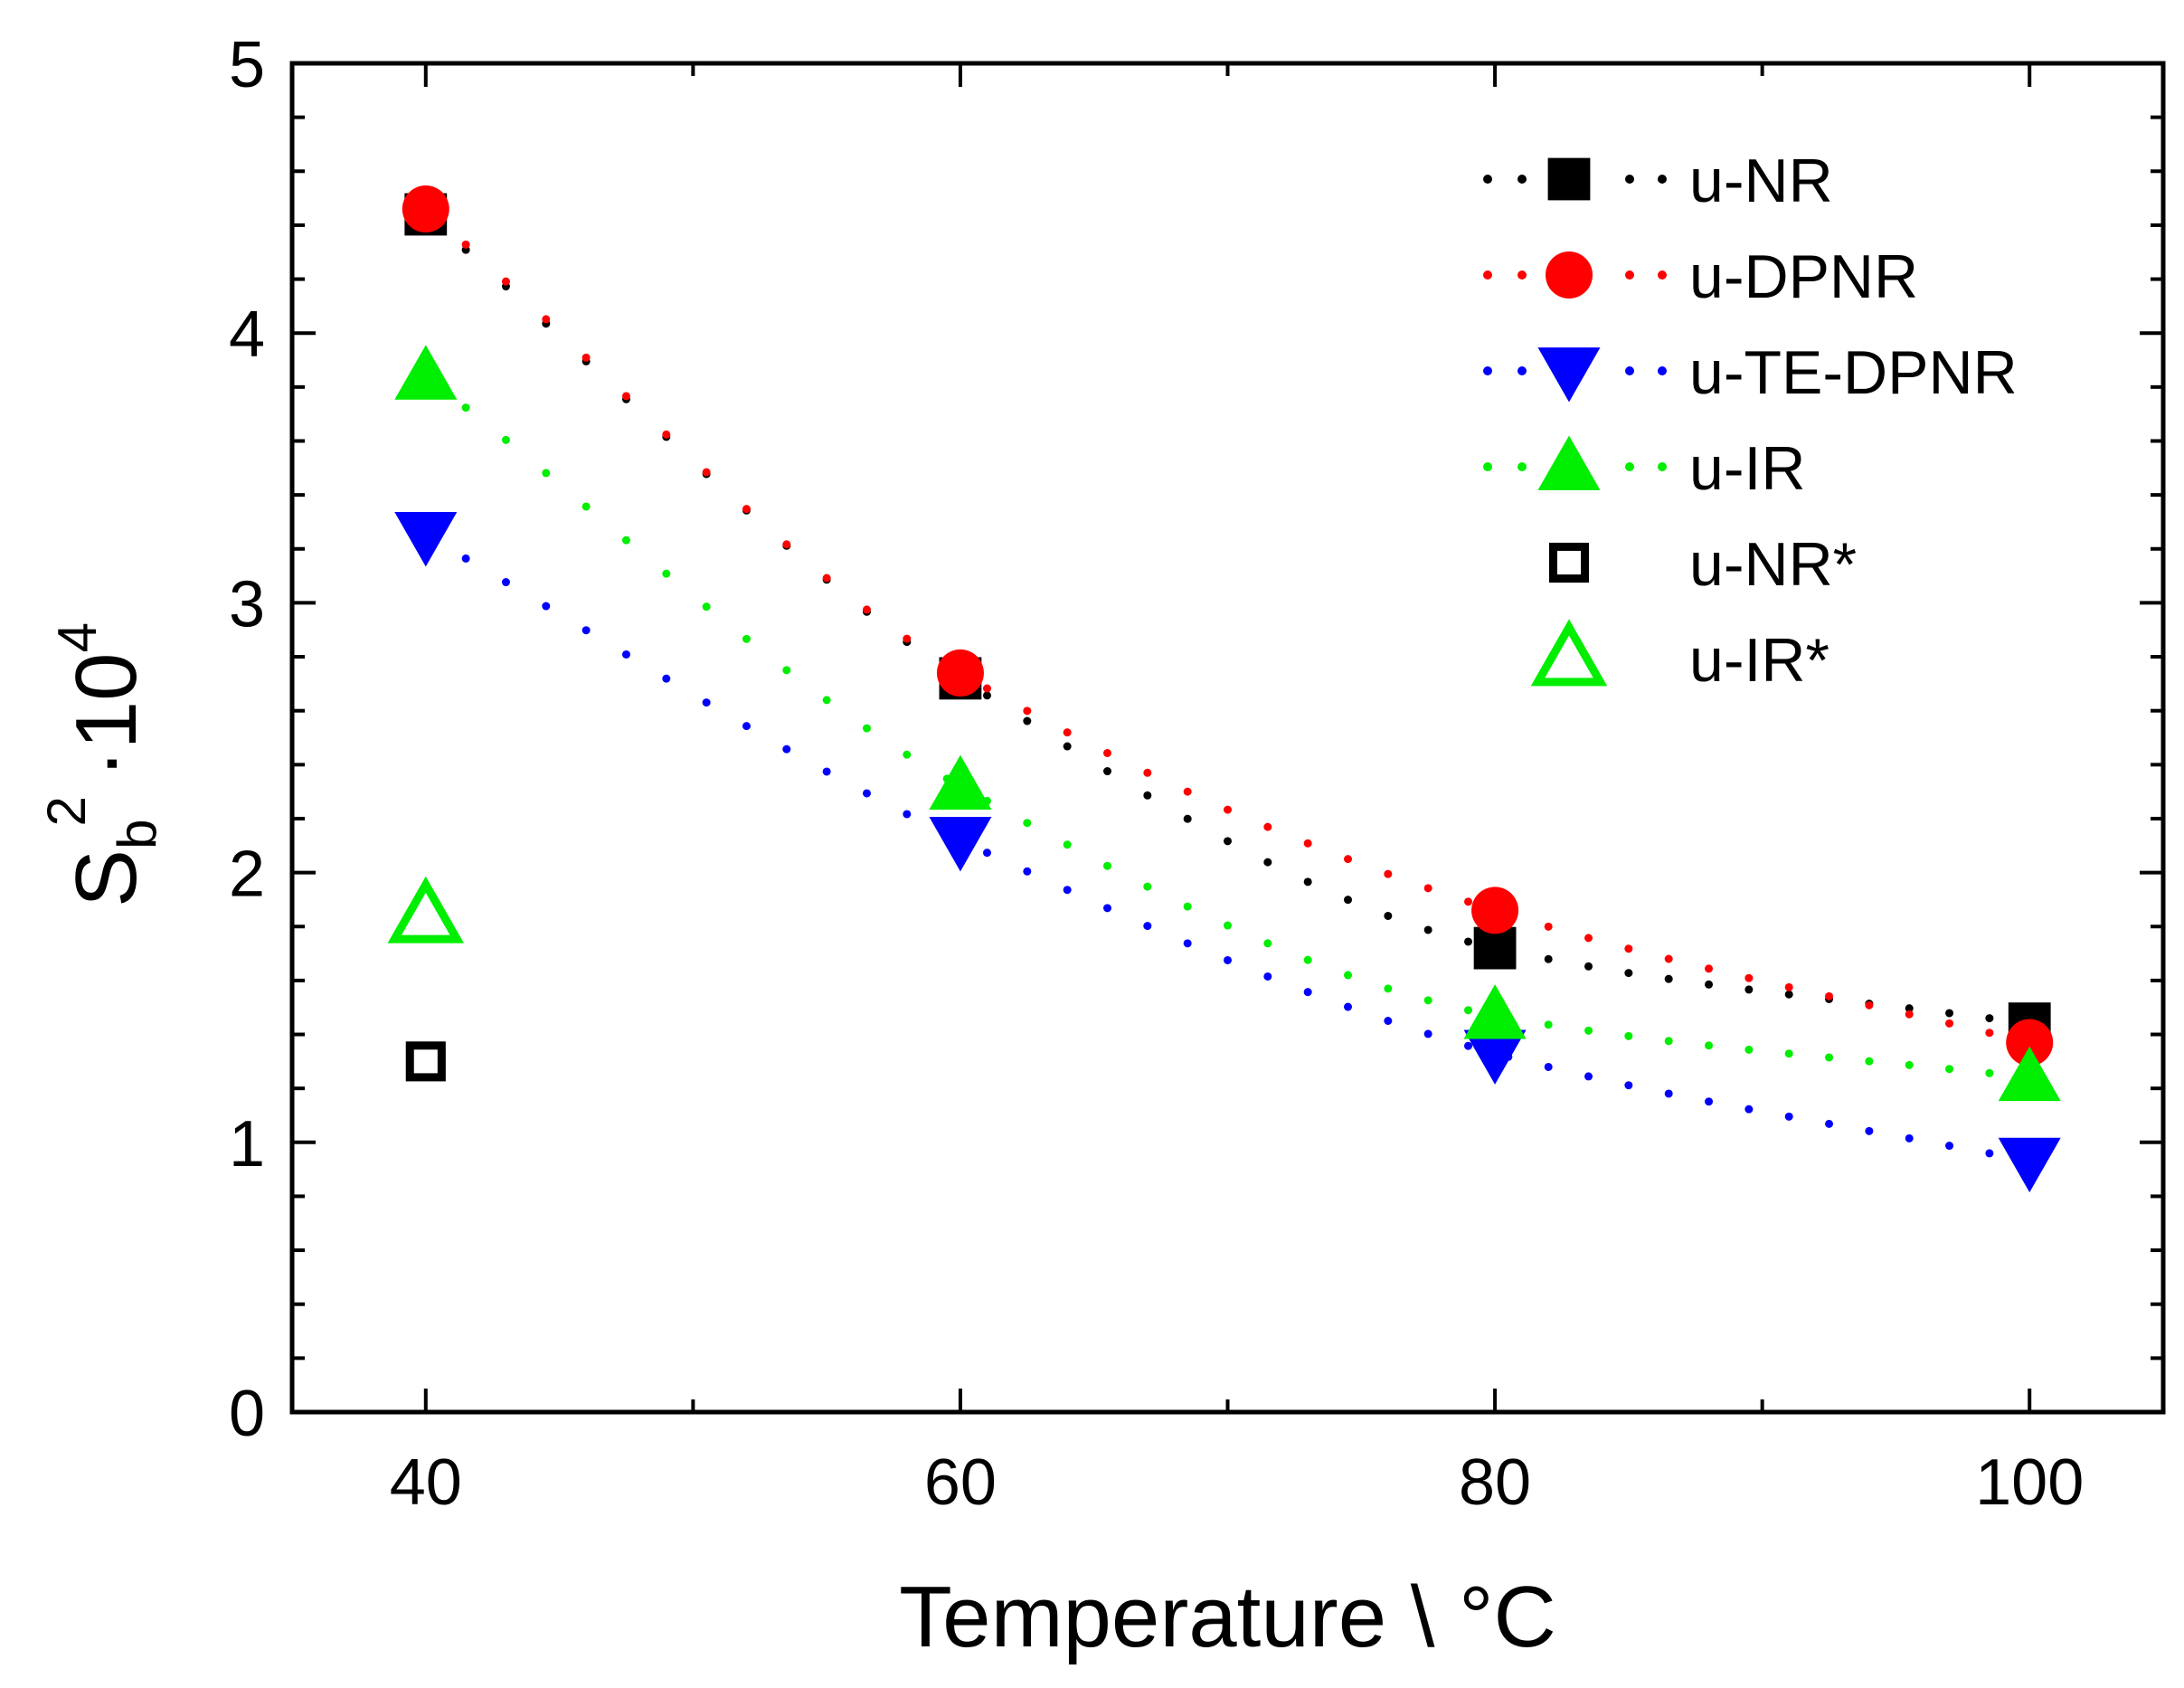  What do you see at coordinates (1773, 564) in the screenshot?
I see `legend-label: u-NR*` at bounding box center [1773, 564].